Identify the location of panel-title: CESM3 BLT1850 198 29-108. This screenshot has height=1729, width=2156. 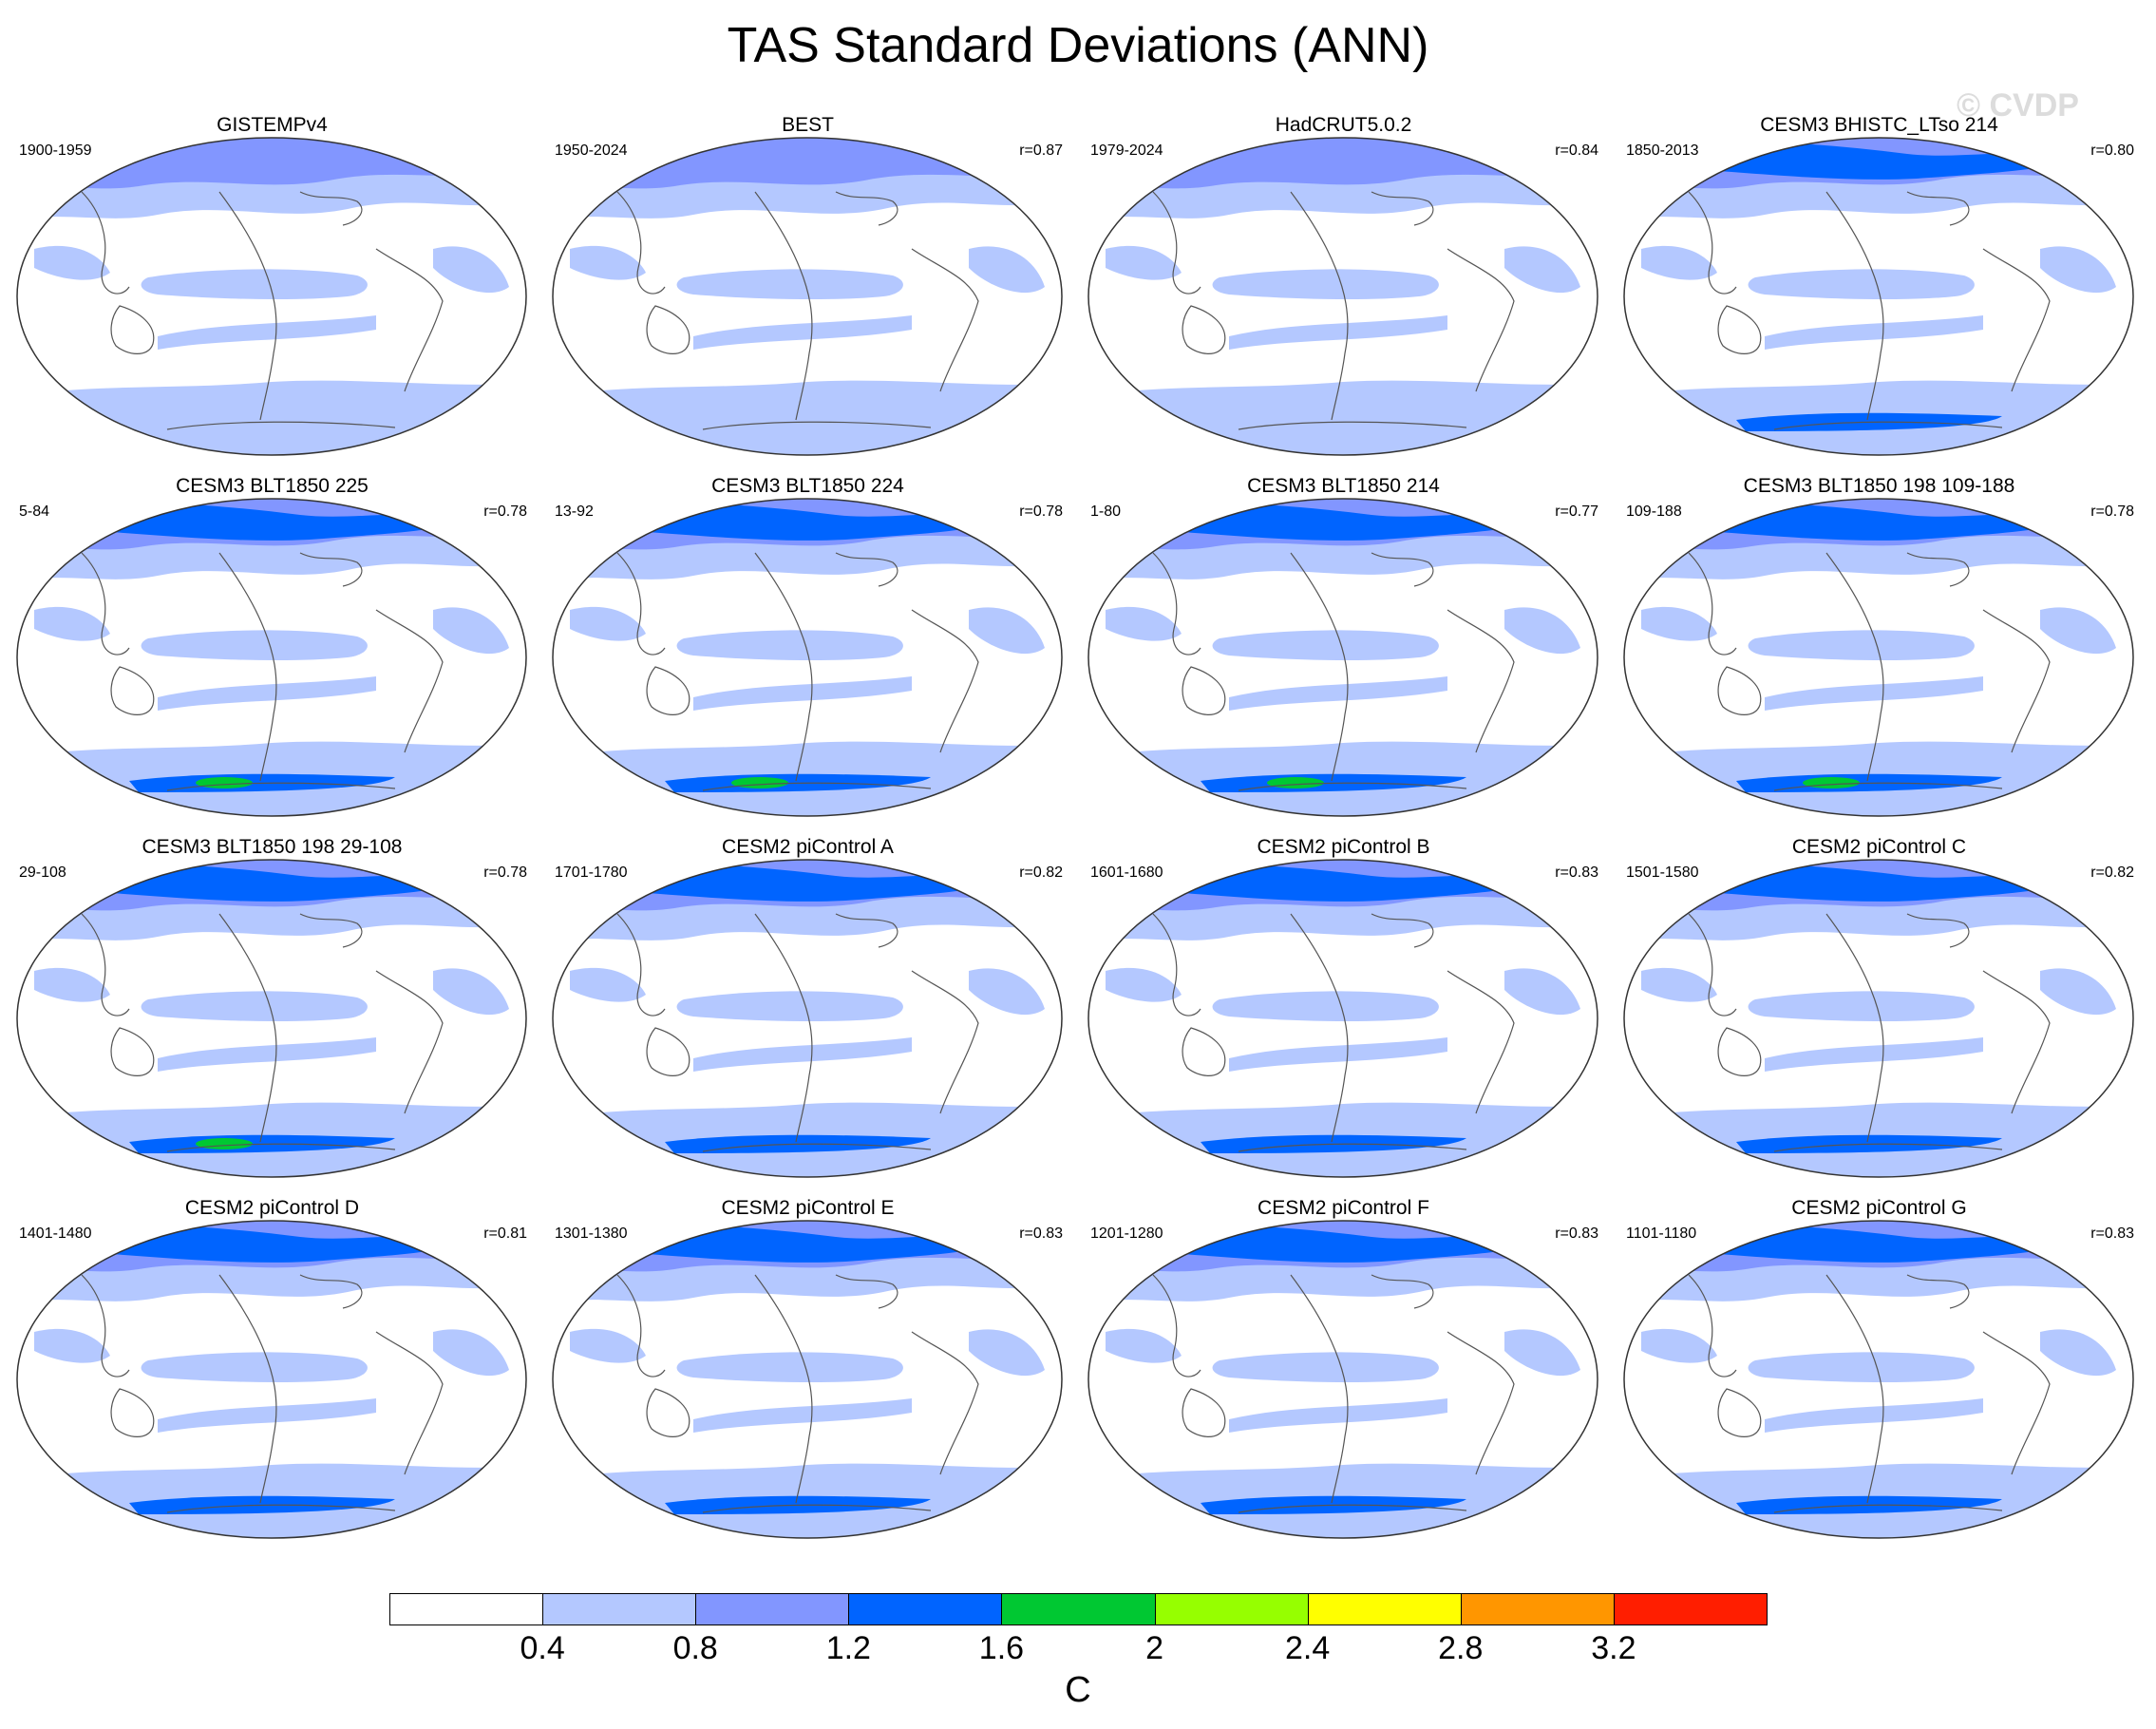
(273, 847).